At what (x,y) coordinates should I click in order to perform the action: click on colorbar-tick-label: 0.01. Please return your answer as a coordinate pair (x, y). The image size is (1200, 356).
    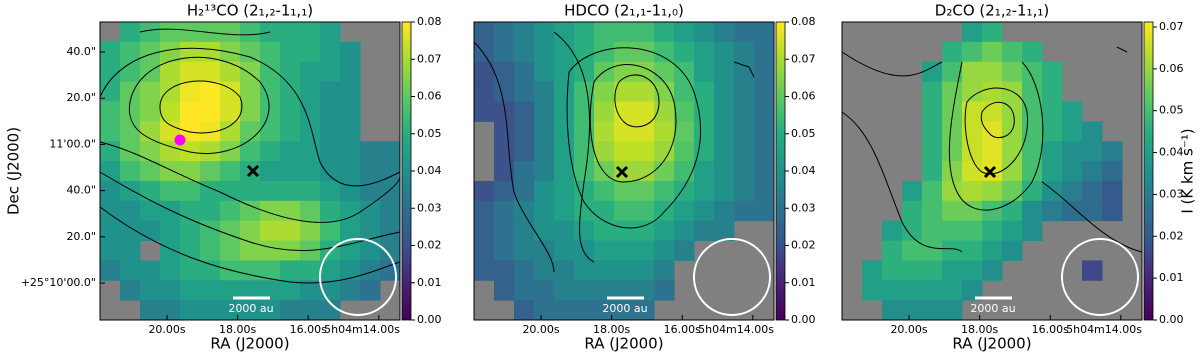
    Looking at the image, I should click on (1171, 277).